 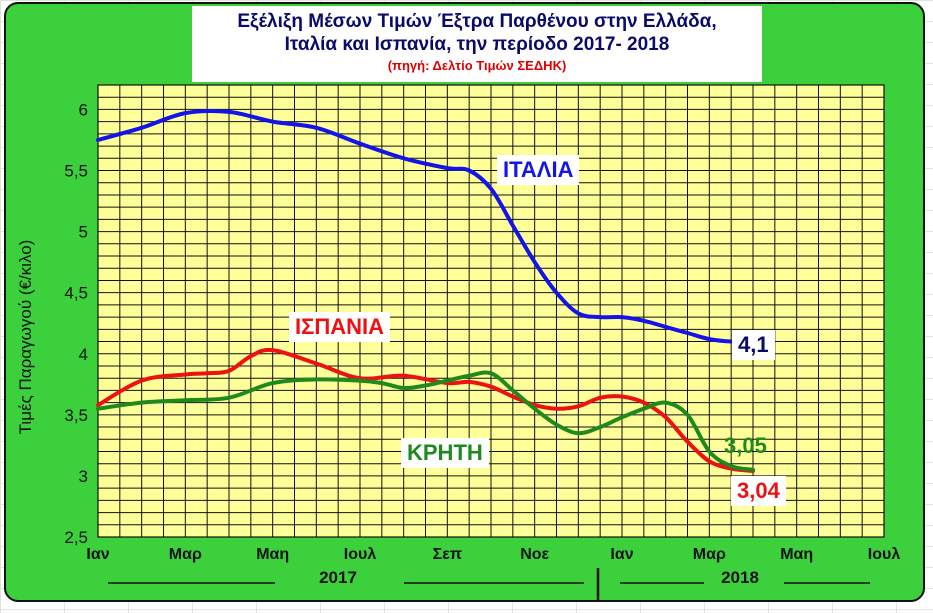 What do you see at coordinates (76, 171) in the screenshot?
I see `y-tick-label: 5,5` at bounding box center [76, 171].